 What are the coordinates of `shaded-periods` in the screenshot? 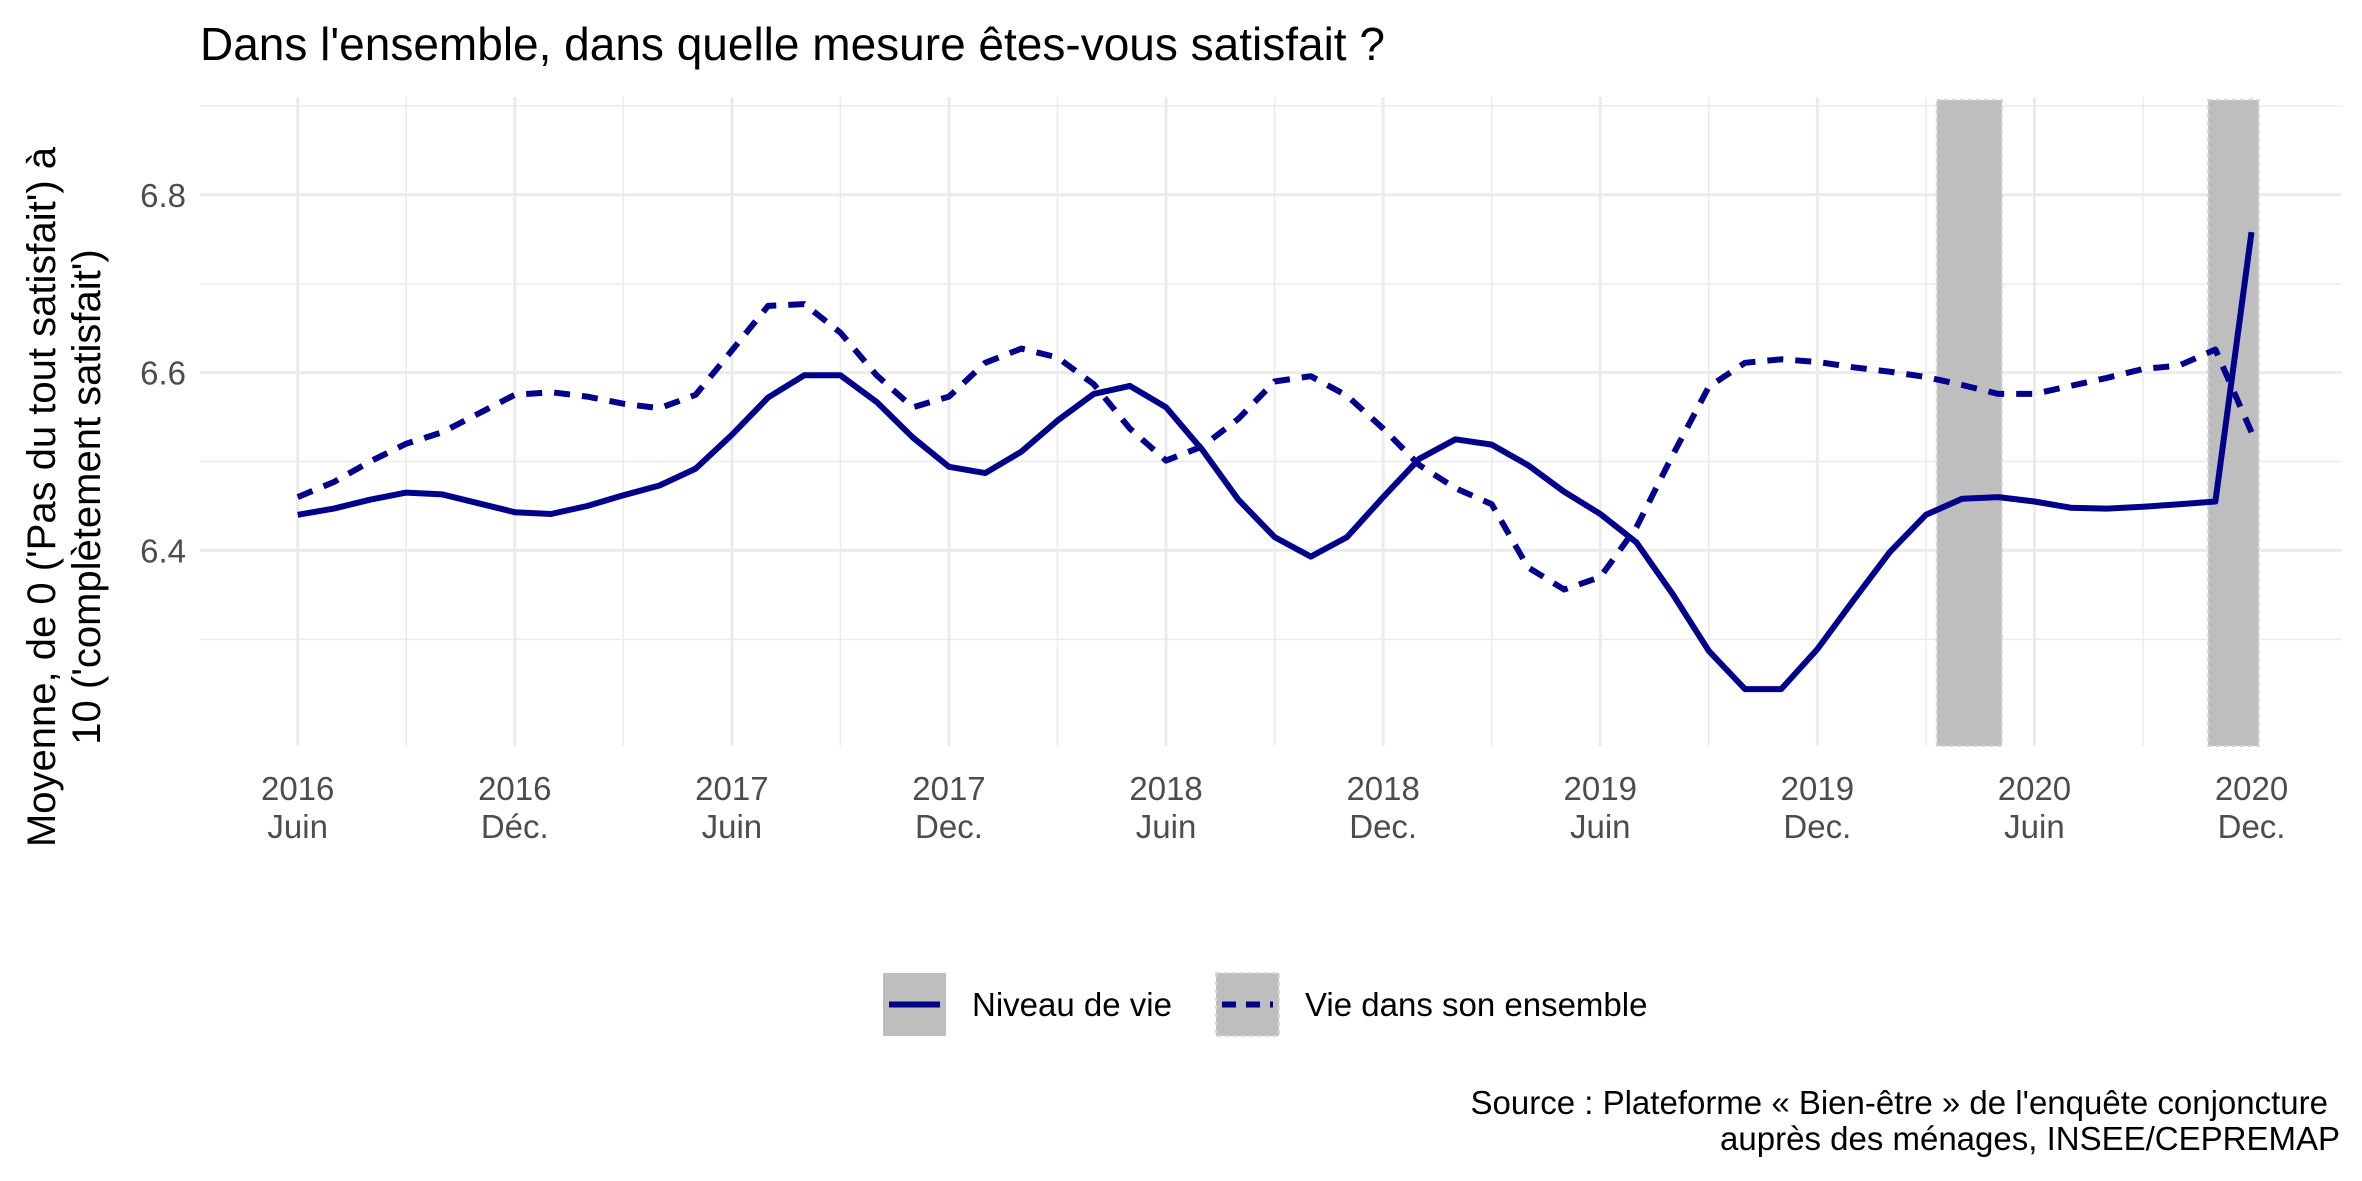 It's located at (2097, 423).